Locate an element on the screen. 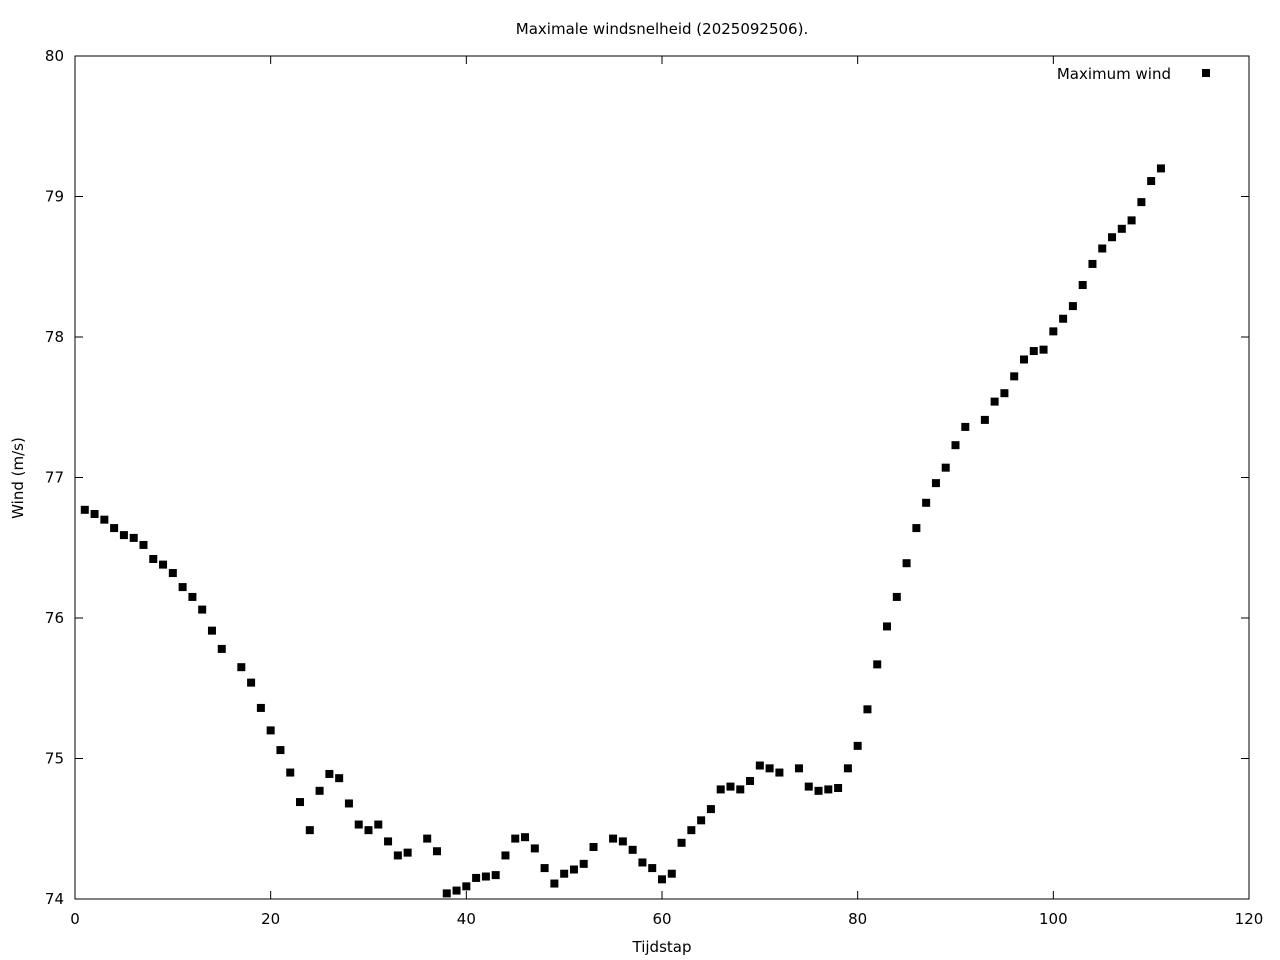  y-tick-label: 79 is located at coordinates (54, 197).